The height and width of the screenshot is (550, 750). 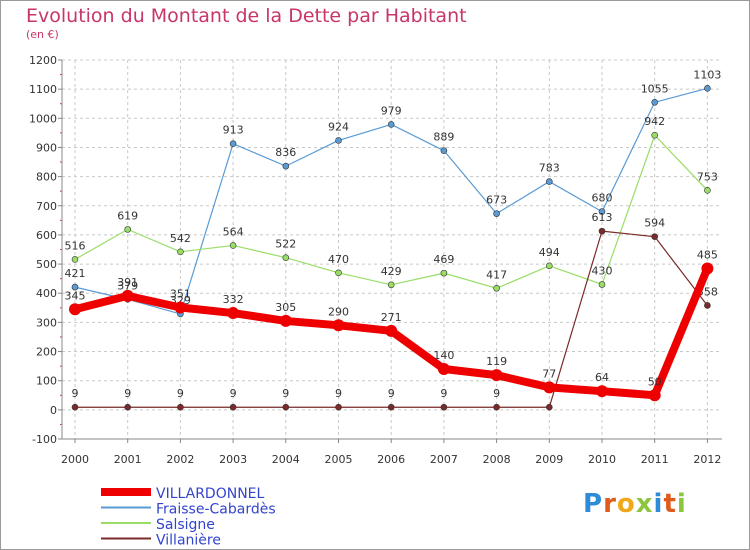 What do you see at coordinates (443, 137) in the screenshot?
I see `data-label: 889` at bounding box center [443, 137].